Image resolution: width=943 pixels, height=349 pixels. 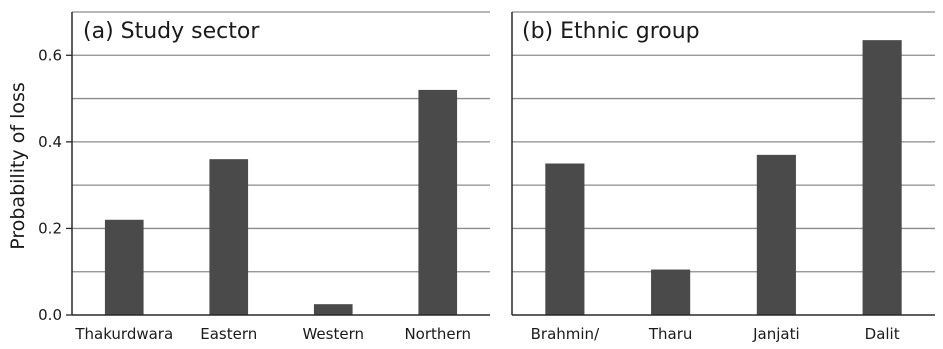 What do you see at coordinates (437, 334) in the screenshot?
I see `x-category-label: Northern` at bounding box center [437, 334].